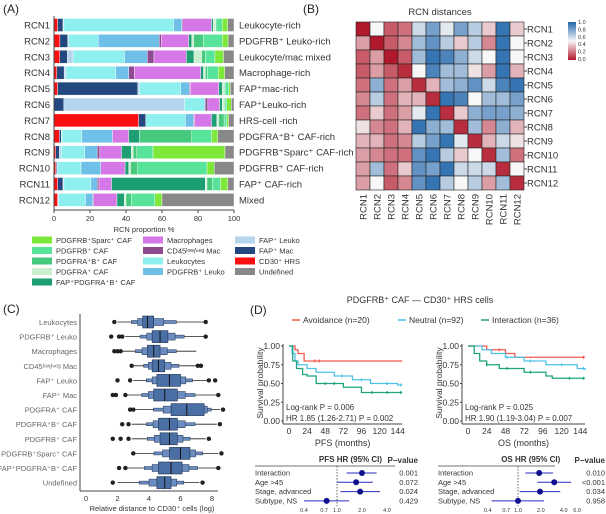 The width and height of the screenshot is (606, 514). What do you see at coordinates (285, 57) in the screenshot?
I see `row-annotation: Leukocyte/mac mixed` at bounding box center [285, 57].